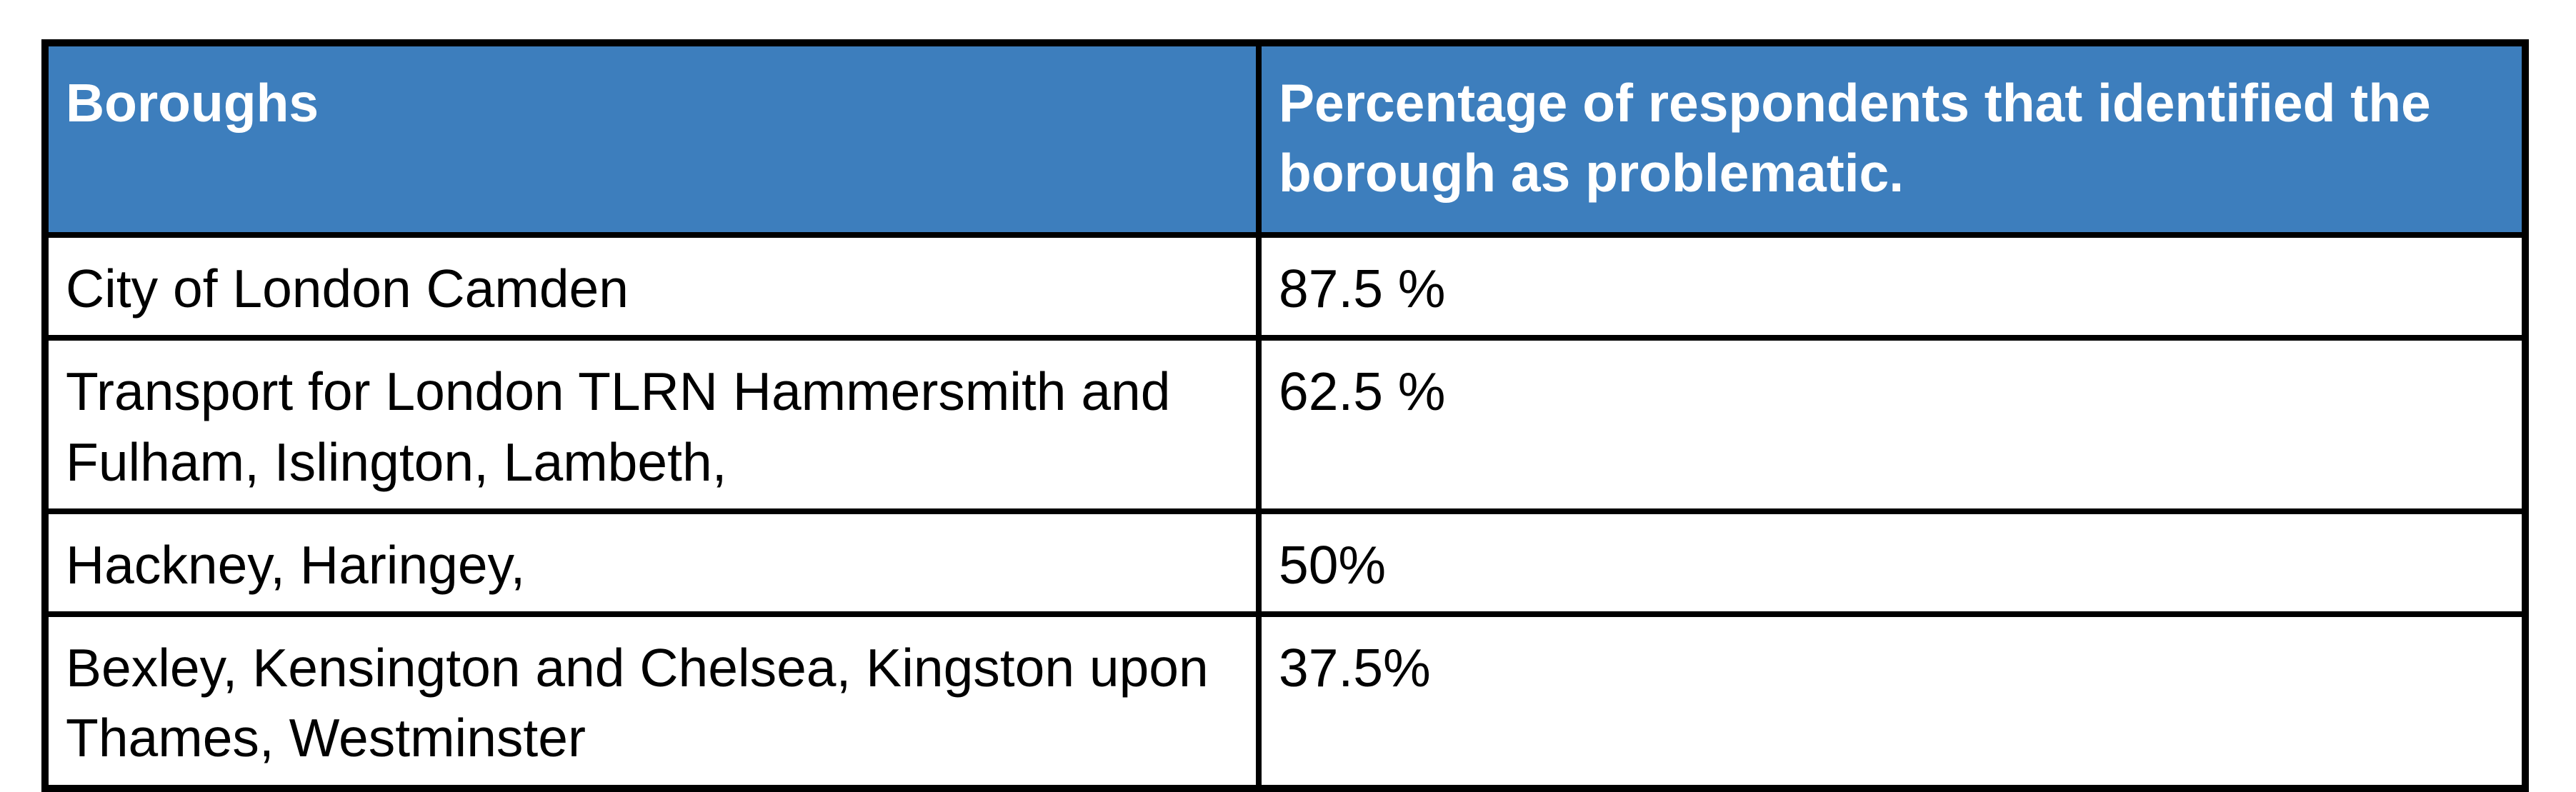 The image size is (2576, 792). Describe the element at coordinates (652, 563) in the screenshot. I see `borough-cell: Hackney, Haringey,` at that location.